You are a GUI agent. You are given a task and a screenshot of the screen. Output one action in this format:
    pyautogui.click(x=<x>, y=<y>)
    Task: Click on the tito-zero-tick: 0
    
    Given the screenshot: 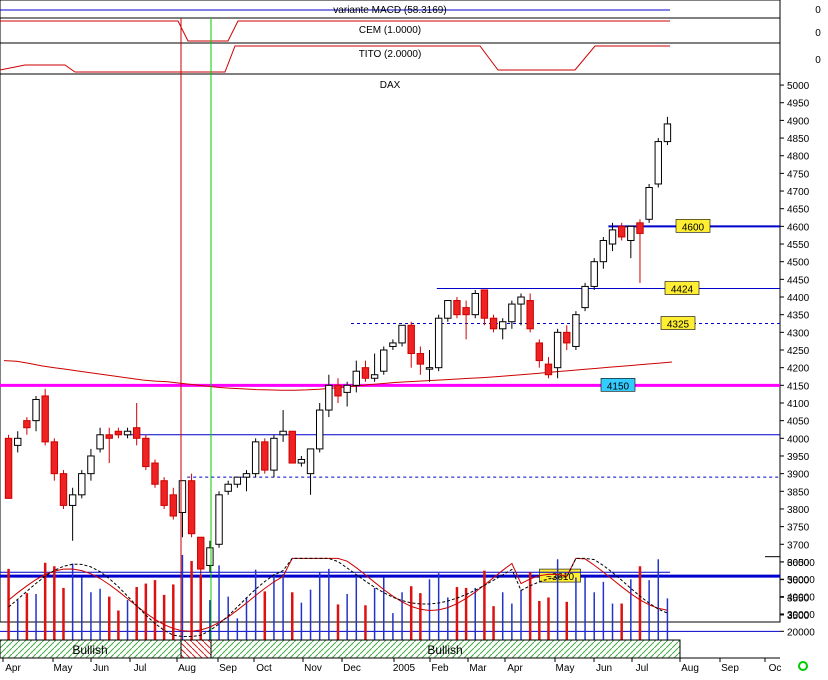 What is the action you would take?
    pyautogui.click(x=818, y=60)
    